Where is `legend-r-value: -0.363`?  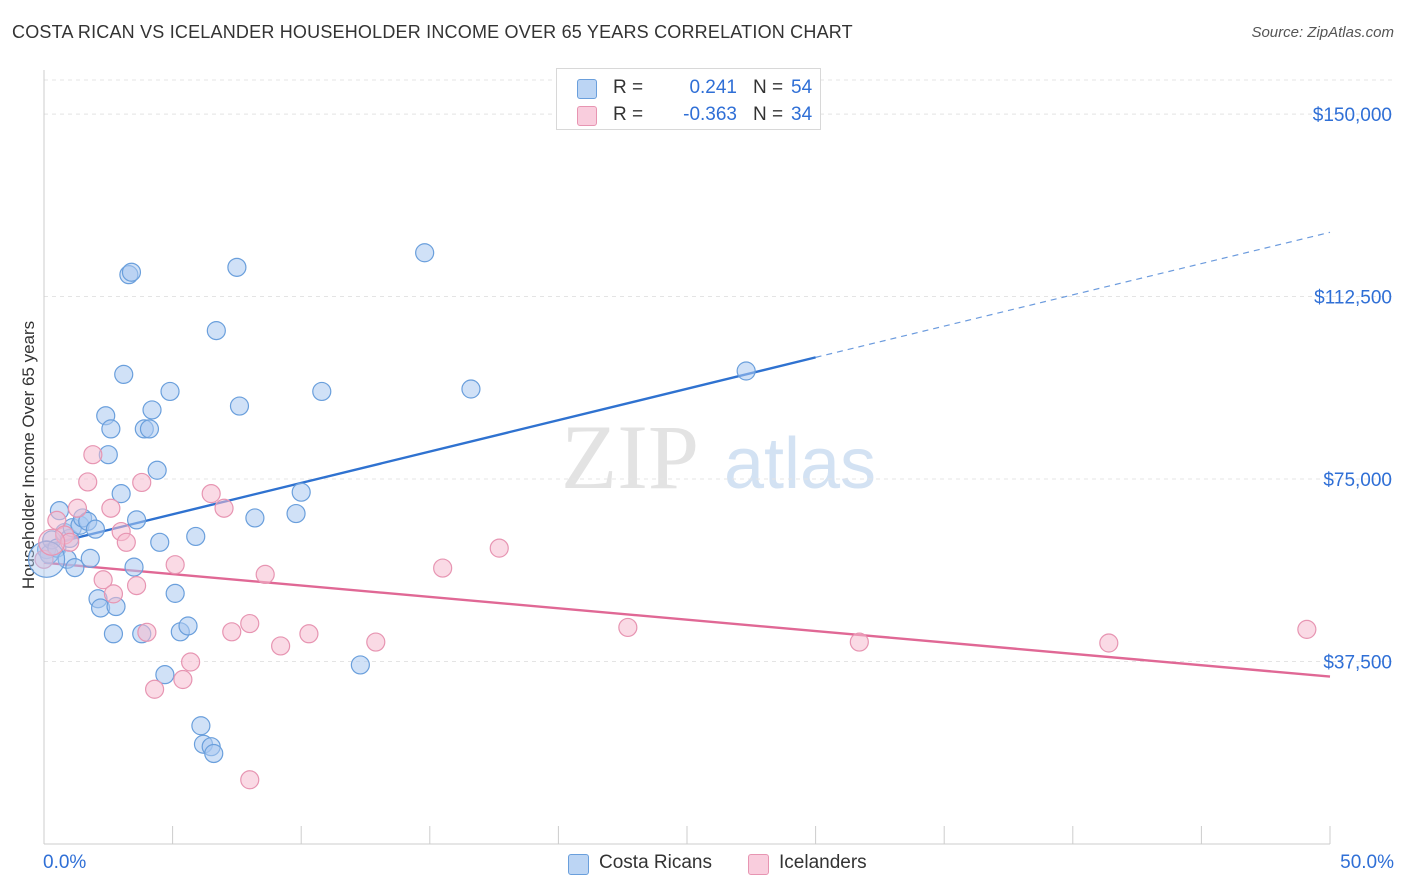 legend-r-value: -0.363 is located at coordinates (710, 114).